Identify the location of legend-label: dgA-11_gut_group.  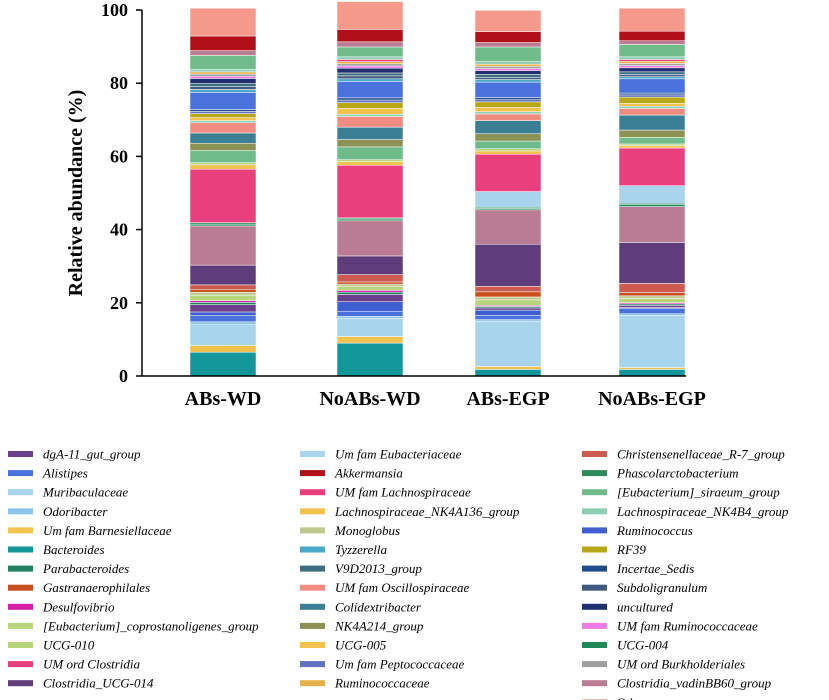
(92, 454).